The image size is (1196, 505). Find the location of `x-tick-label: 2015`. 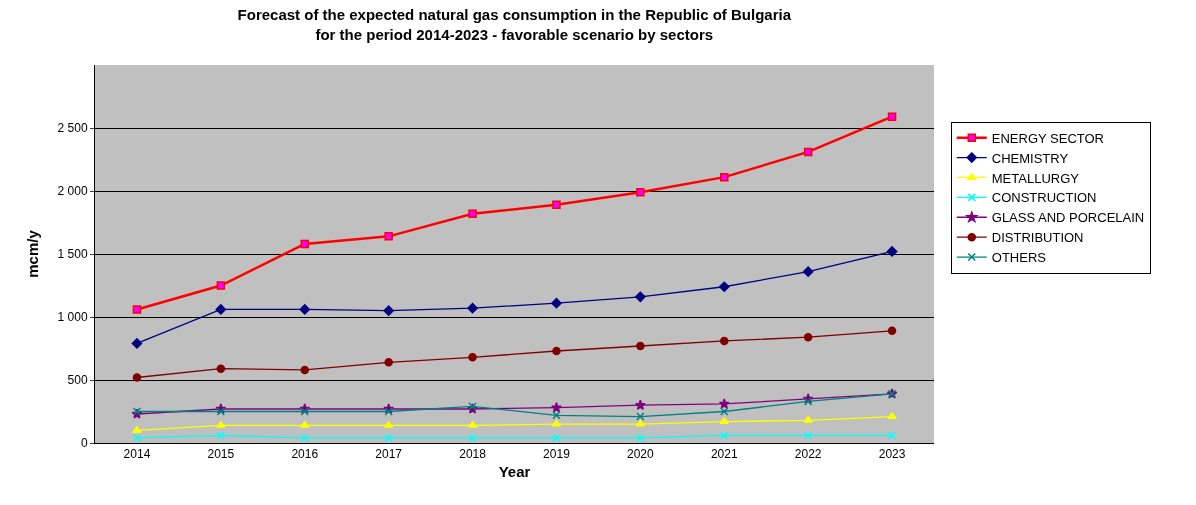

x-tick-label: 2015 is located at coordinates (221, 454).